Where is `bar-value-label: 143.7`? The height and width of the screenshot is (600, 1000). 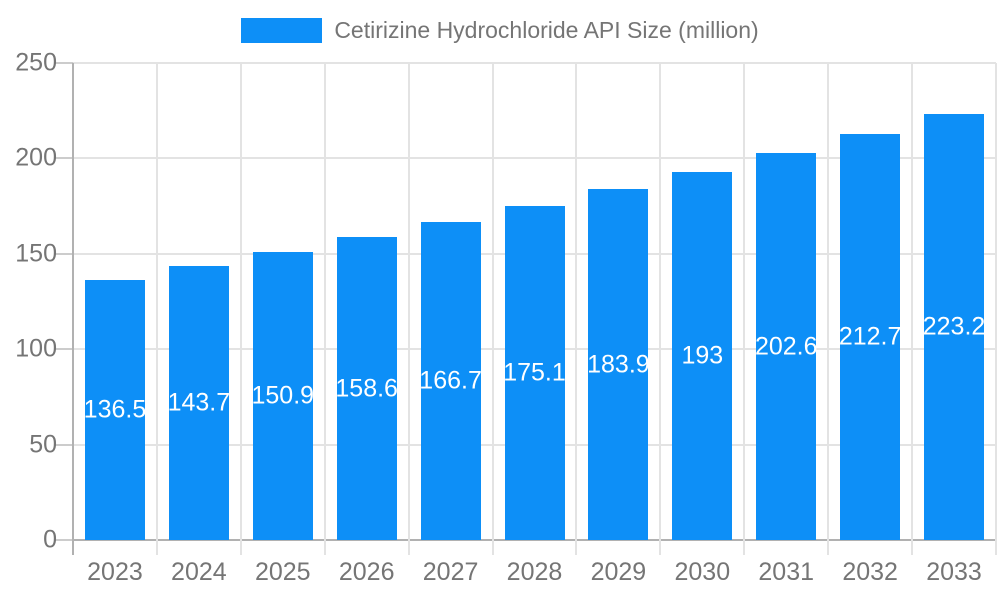 bar-value-label: 143.7 is located at coordinates (199, 402).